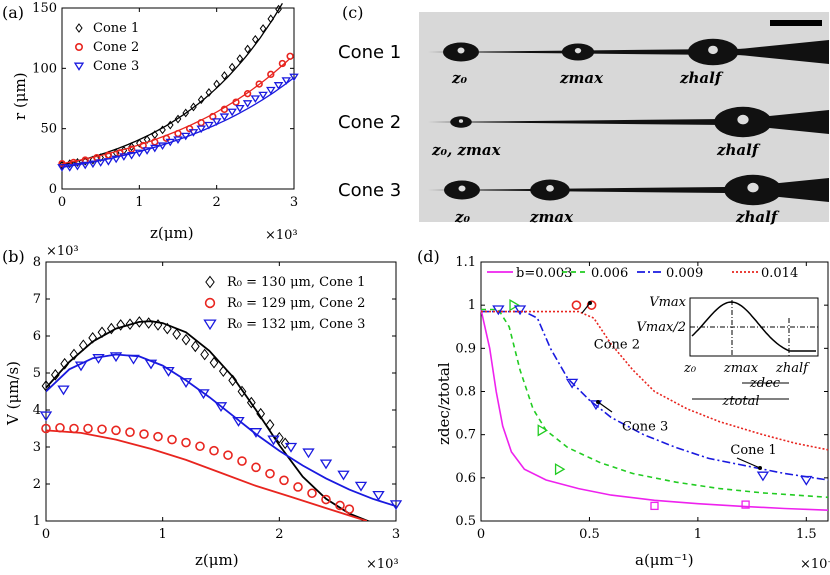 The height and width of the screenshot is (575, 830). What do you see at coordinates (690, 368) in the screenshot?
I see `inset-xlabel-z0: z₀` at bounding box center [690, 368].